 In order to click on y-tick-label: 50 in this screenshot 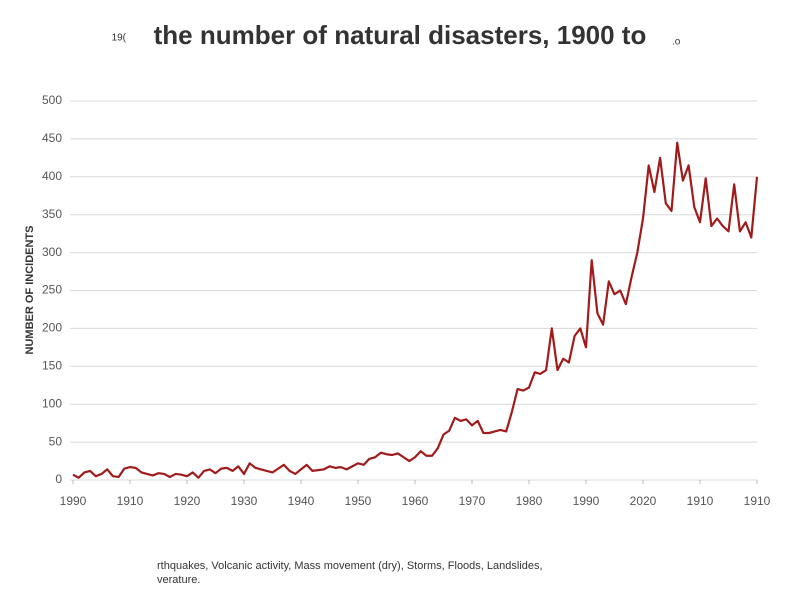, I will do `click(56, 441)`.